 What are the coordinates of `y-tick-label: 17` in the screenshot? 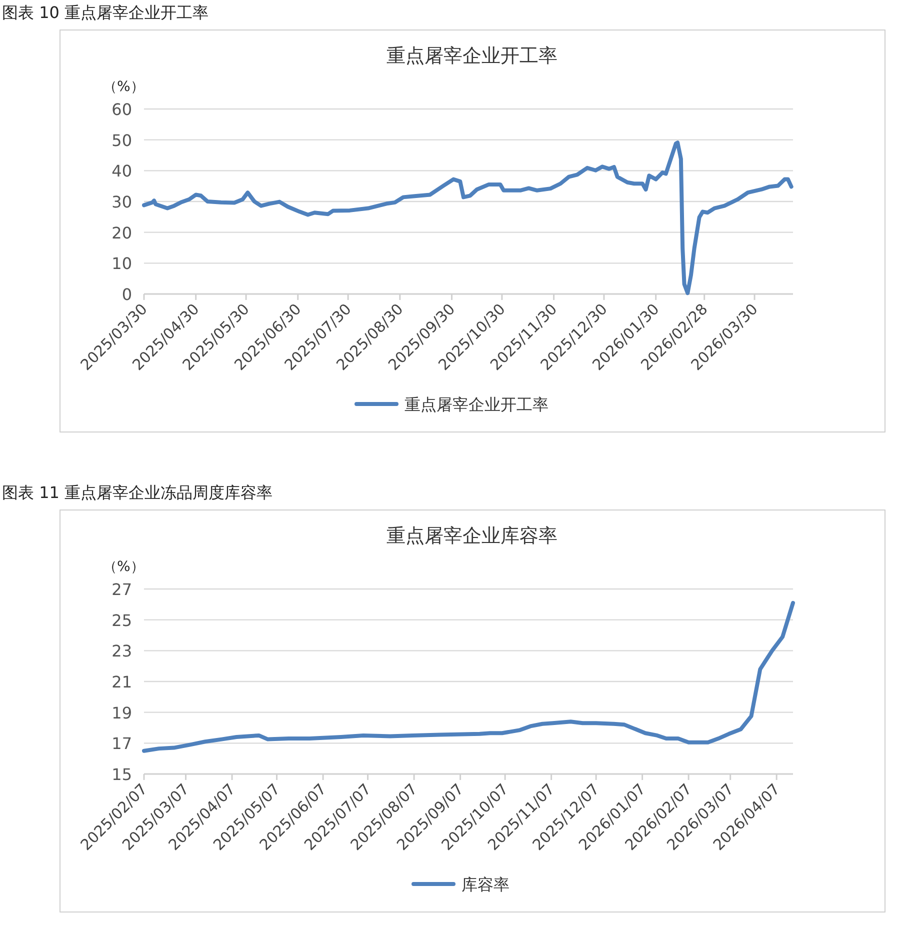 It's located at (122, 744).